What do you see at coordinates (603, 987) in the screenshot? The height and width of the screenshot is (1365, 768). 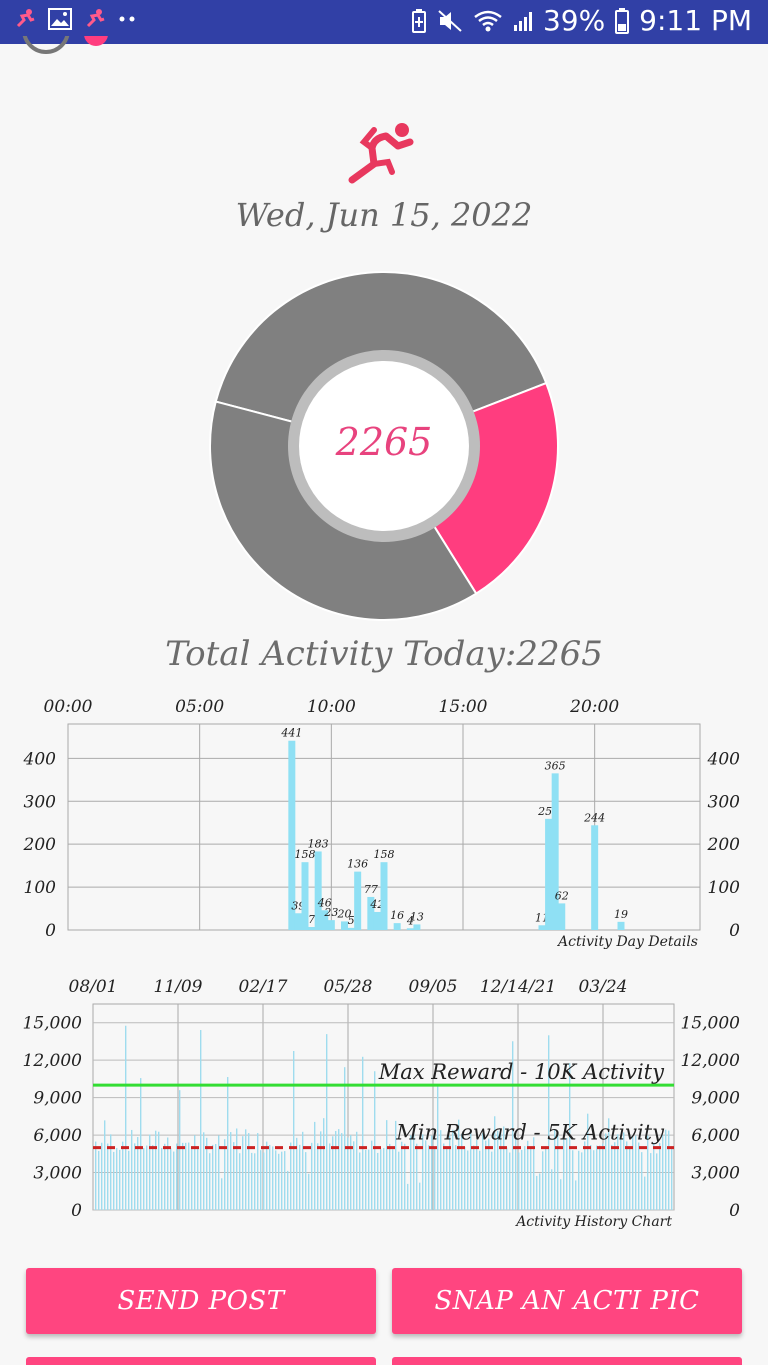 I see `history-chart-x-tick: 03/24` at bounding box center [603, 987].